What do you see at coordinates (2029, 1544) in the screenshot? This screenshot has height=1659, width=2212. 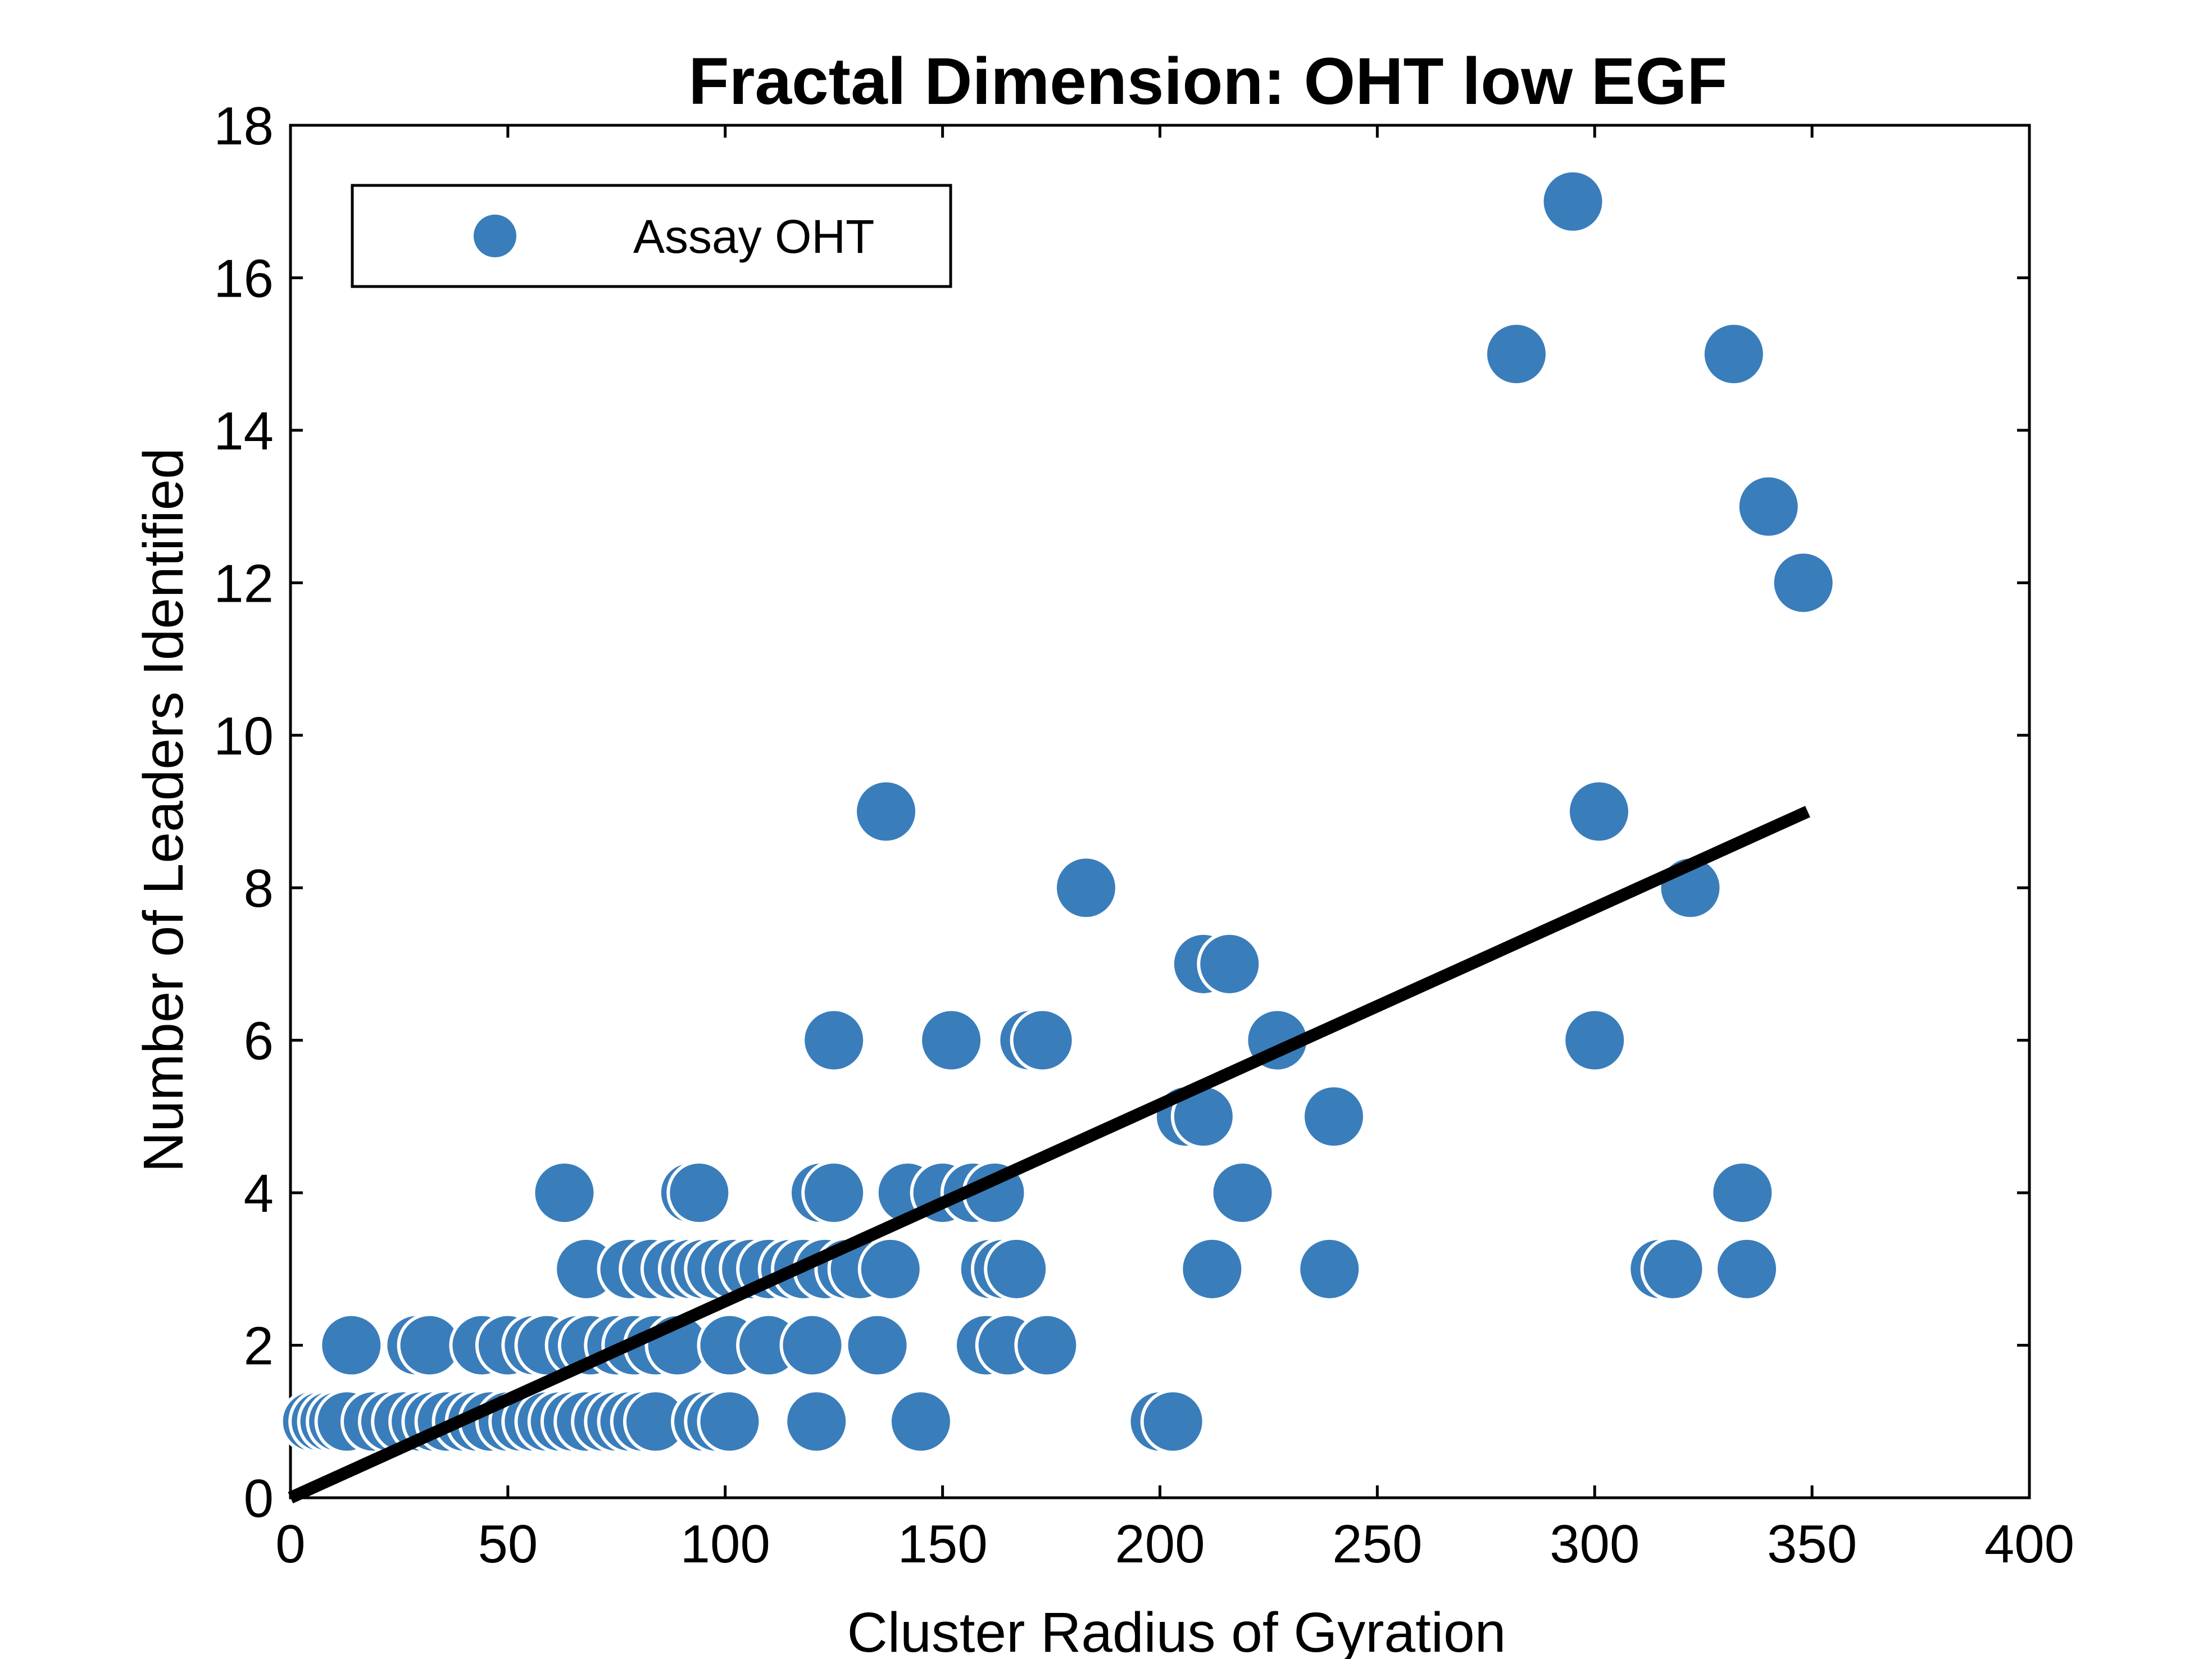 I see `x-tick-label: 400` at bounding box center [2029, 1544].